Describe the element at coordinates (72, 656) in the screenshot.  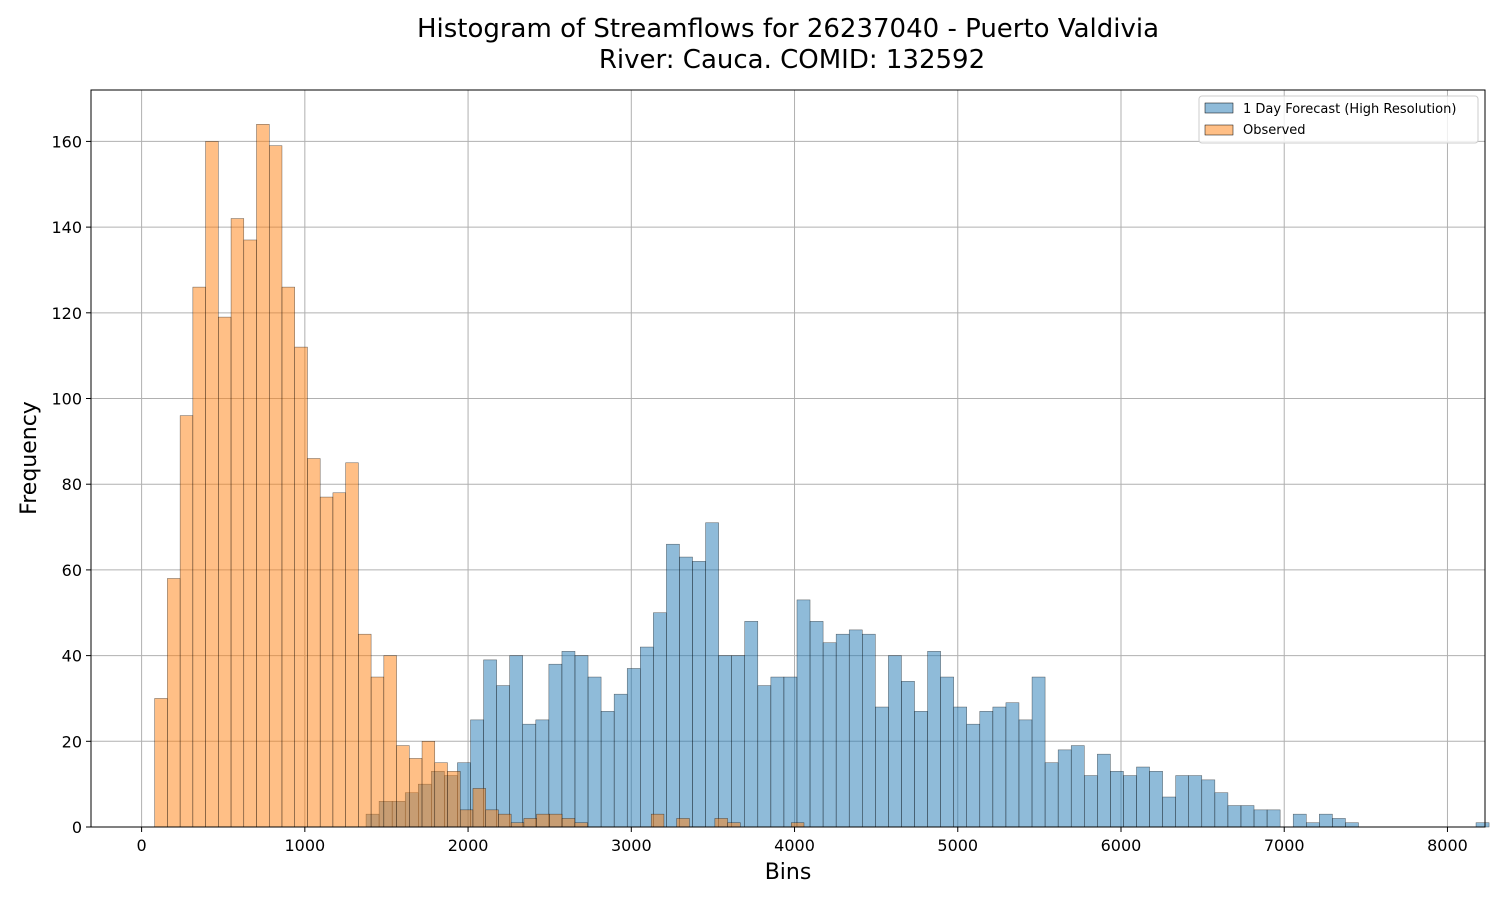
I see `y-tick-label: 40` at that location.